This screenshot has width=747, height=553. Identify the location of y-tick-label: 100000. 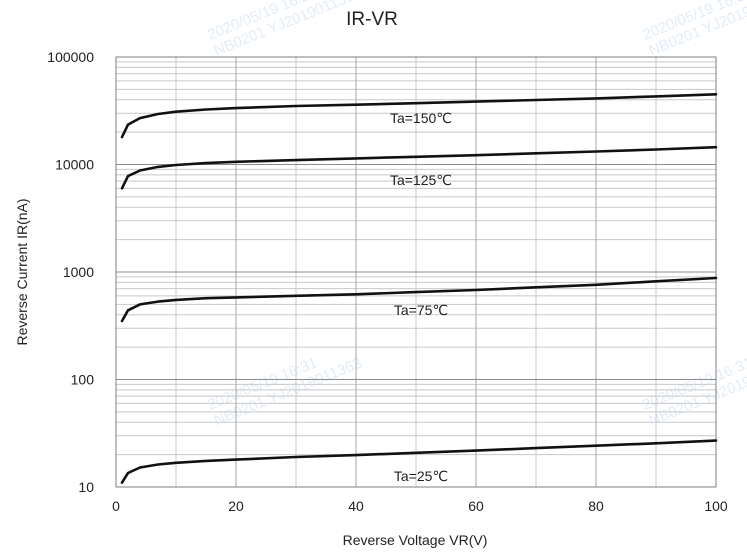
(70, 57).